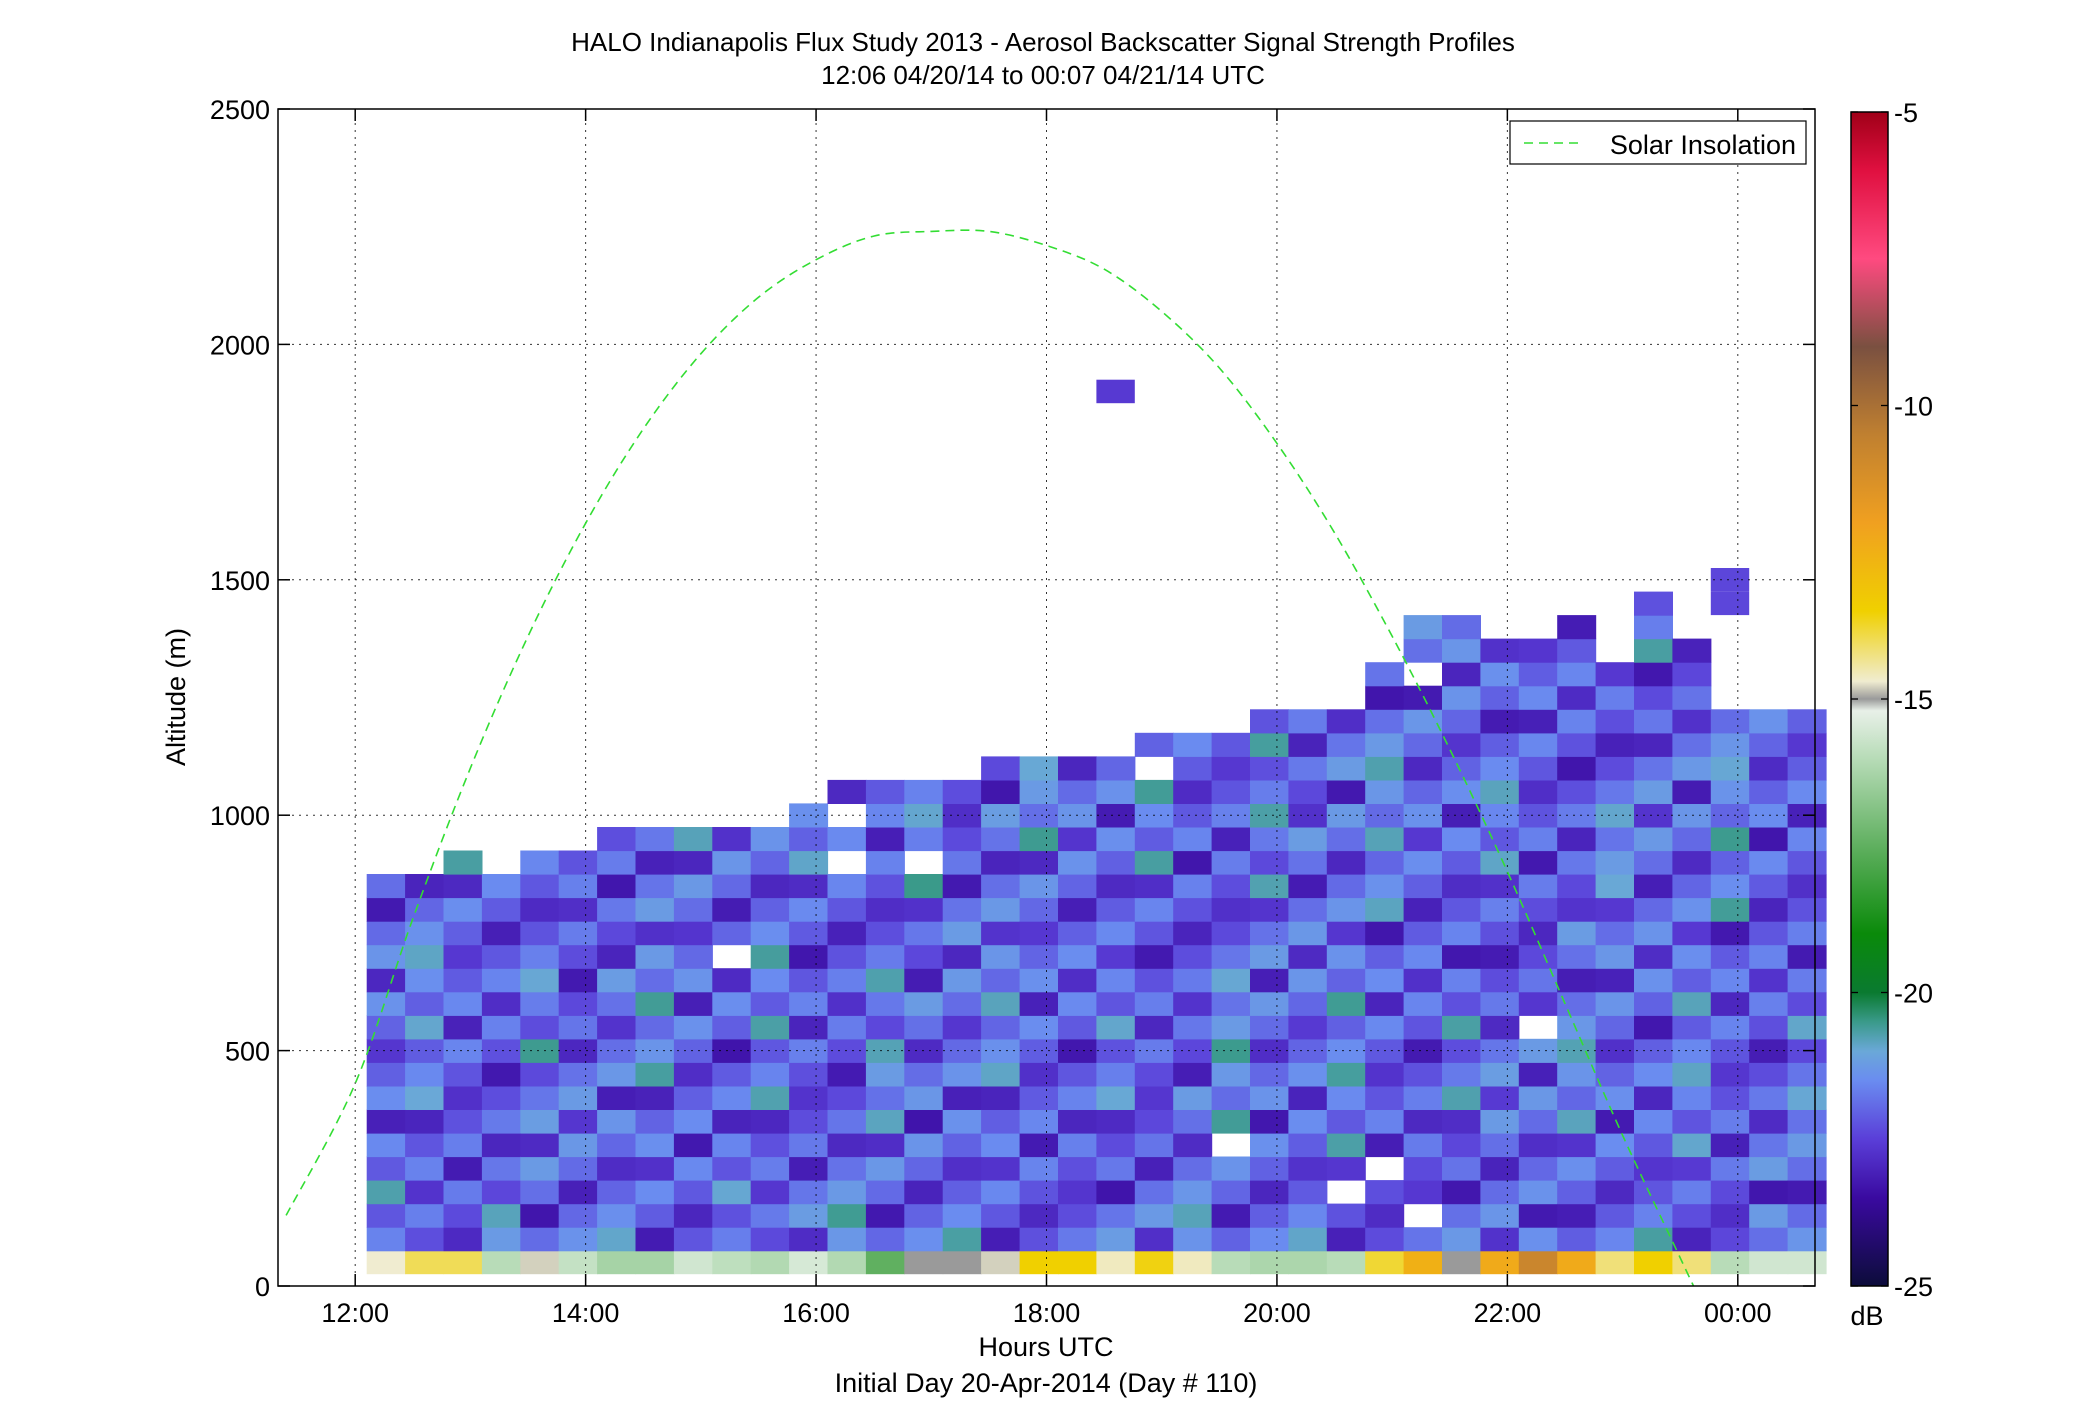 This screenshot has height=1425, width=2098. I want to click on x-tick-label: 18:00, so click(1047, 1313).